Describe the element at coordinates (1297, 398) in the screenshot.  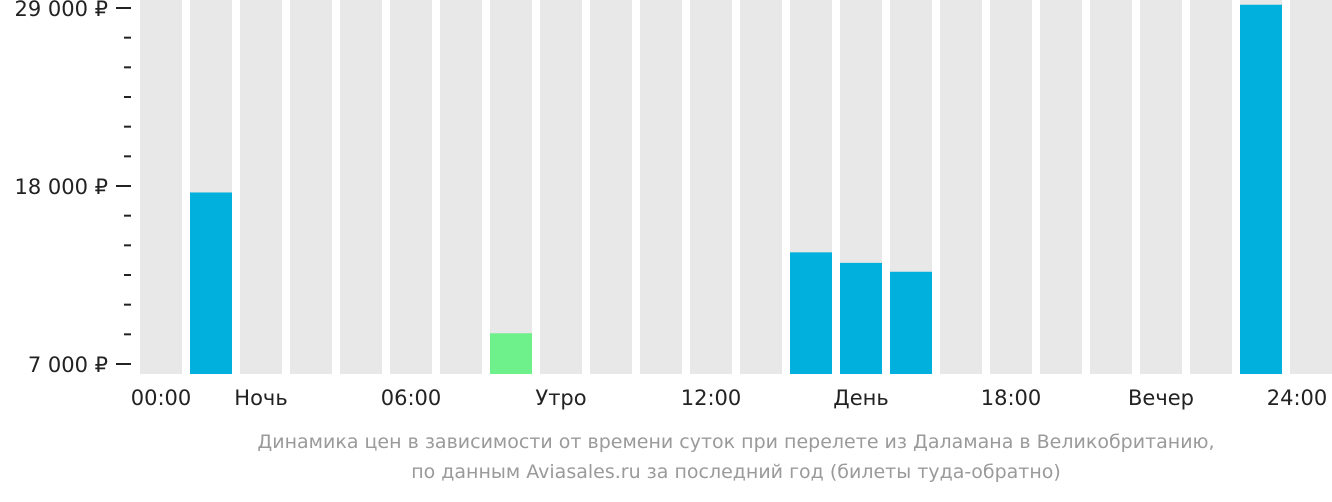
I see `x-tick-label: 24:00` at that location.